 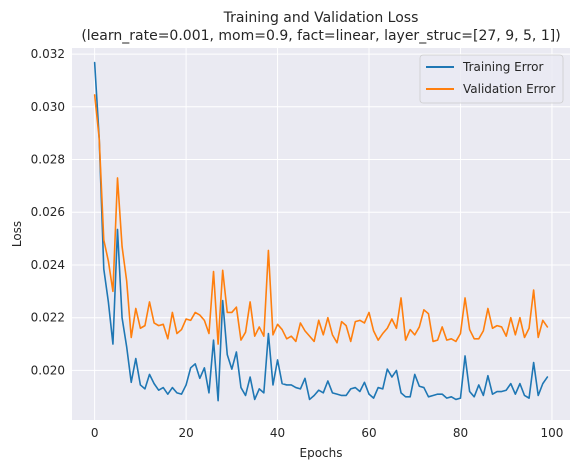 I want to click on y-tick-label: 0.024, so click(x=48, y=265).